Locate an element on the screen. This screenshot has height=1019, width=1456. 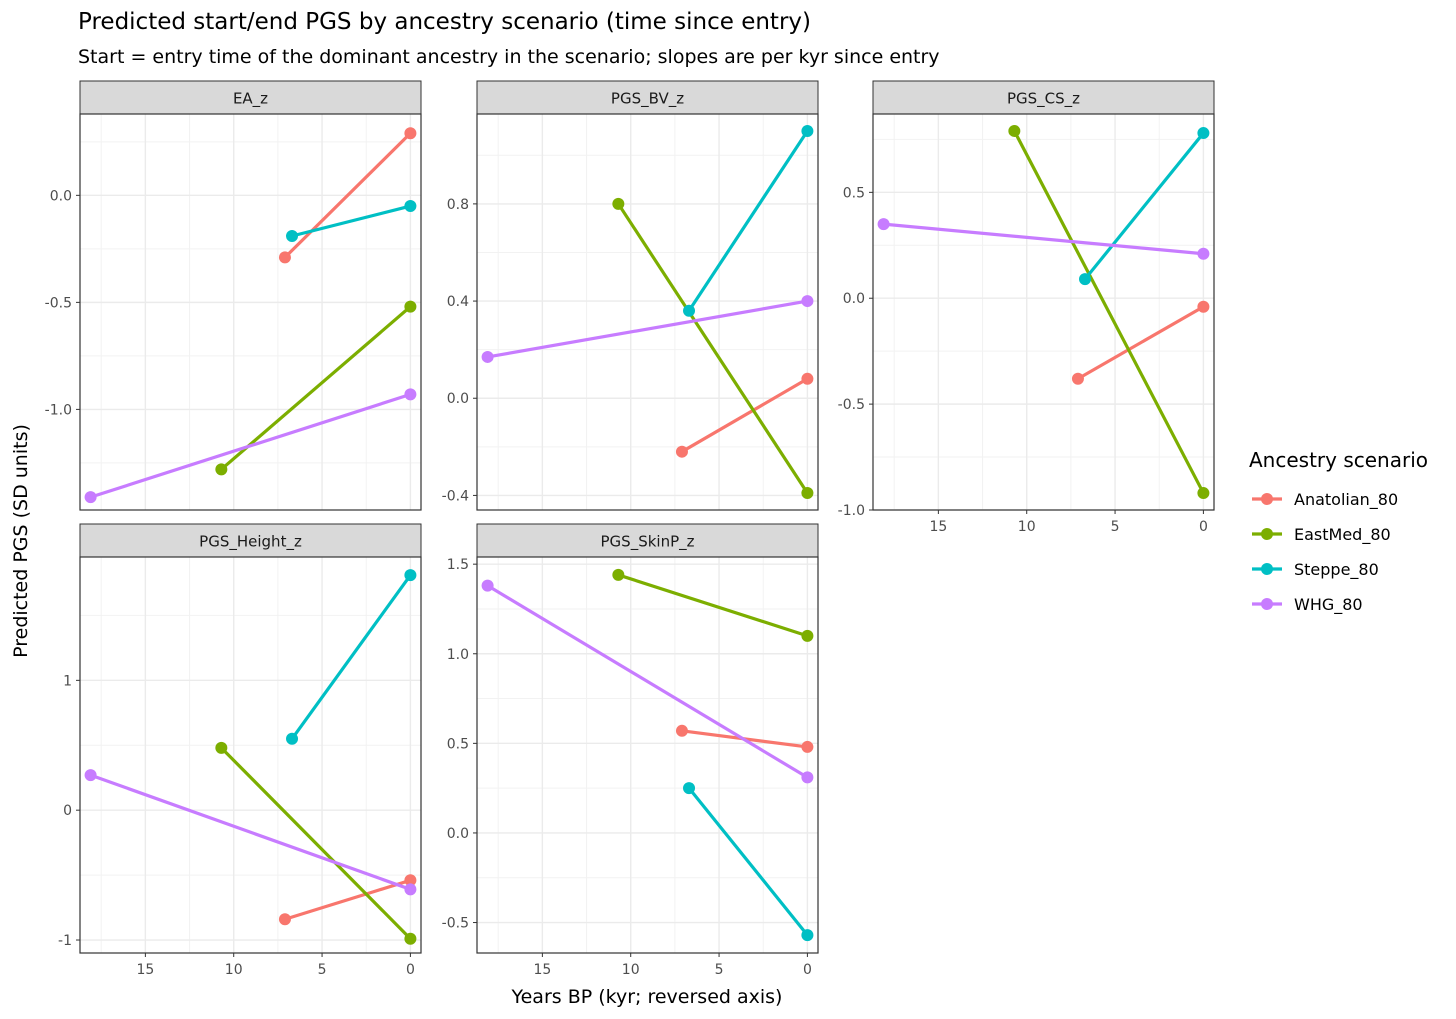
y-tick-label: 1.5 is located at coordinates (458, 565).